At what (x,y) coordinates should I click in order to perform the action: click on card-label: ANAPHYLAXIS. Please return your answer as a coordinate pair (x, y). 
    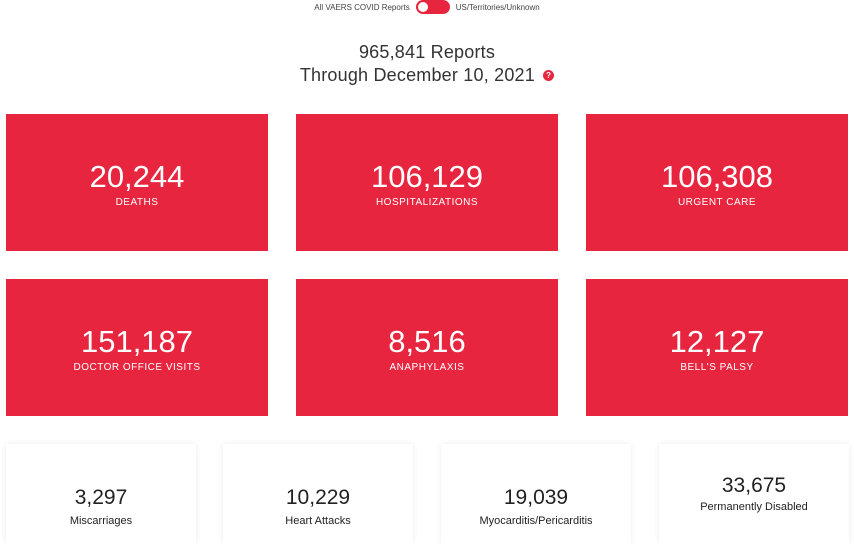
    Looking at the image, I should click on (427, 367).